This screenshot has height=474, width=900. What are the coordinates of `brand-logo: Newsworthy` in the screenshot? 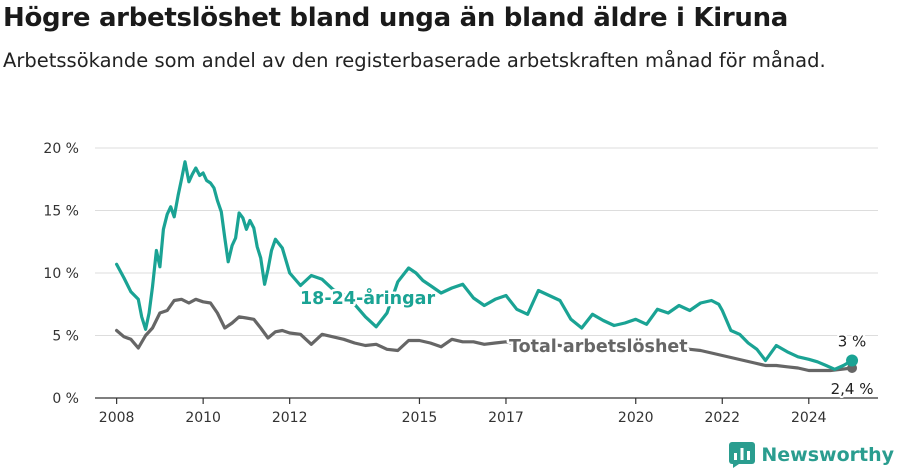 It's located at (811, 455).